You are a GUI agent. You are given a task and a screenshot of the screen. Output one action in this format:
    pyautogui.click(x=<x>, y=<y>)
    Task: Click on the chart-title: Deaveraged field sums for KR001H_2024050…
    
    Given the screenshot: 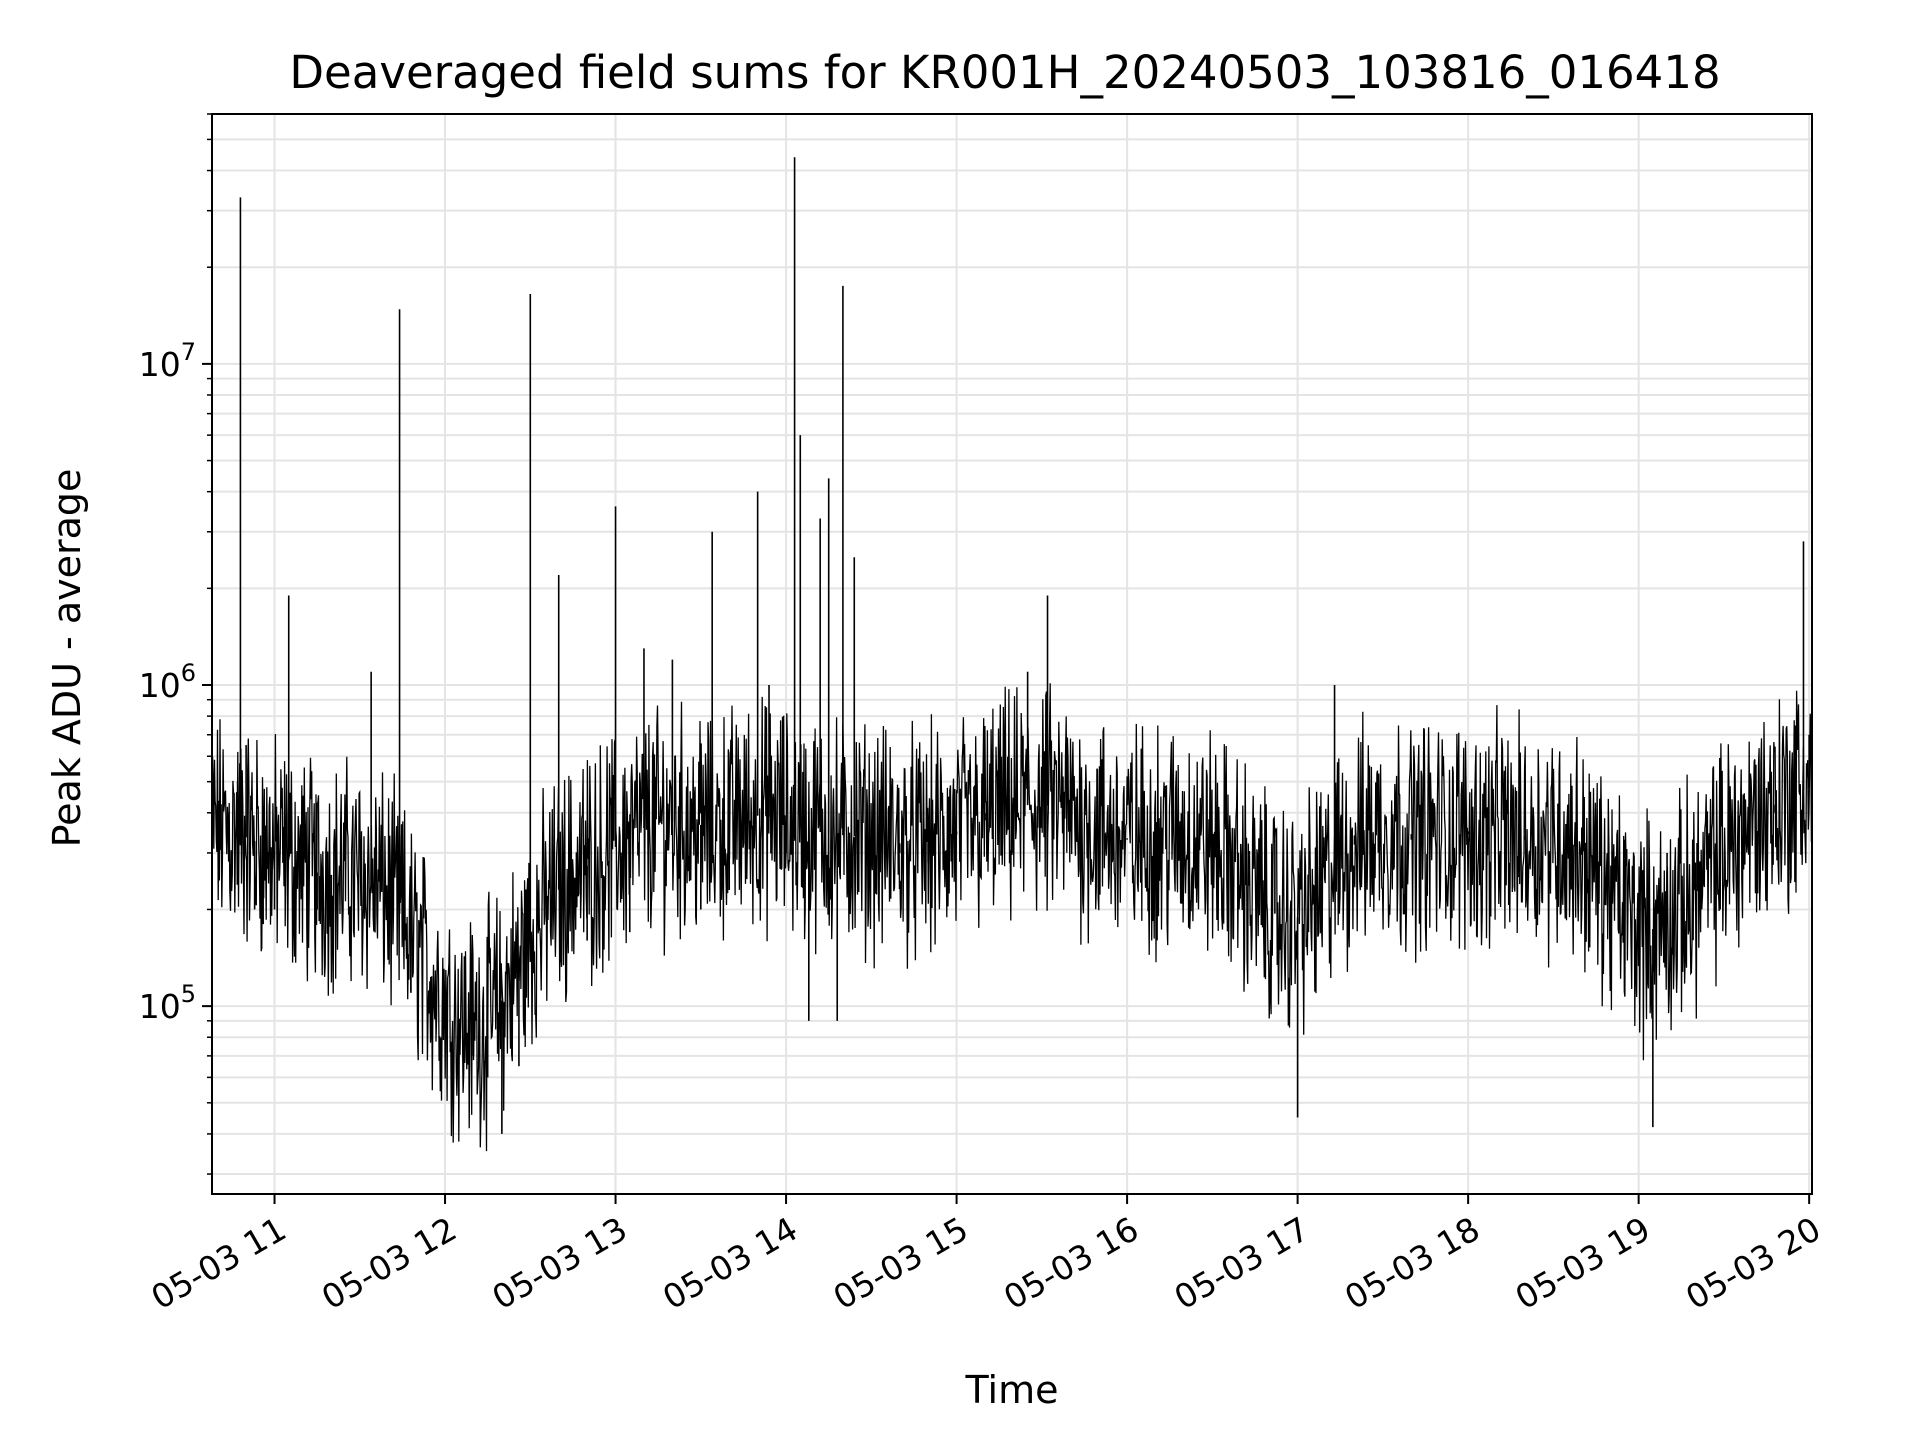 What is the action you would take?
    pyautogui.click(x=1004, y=72)
    